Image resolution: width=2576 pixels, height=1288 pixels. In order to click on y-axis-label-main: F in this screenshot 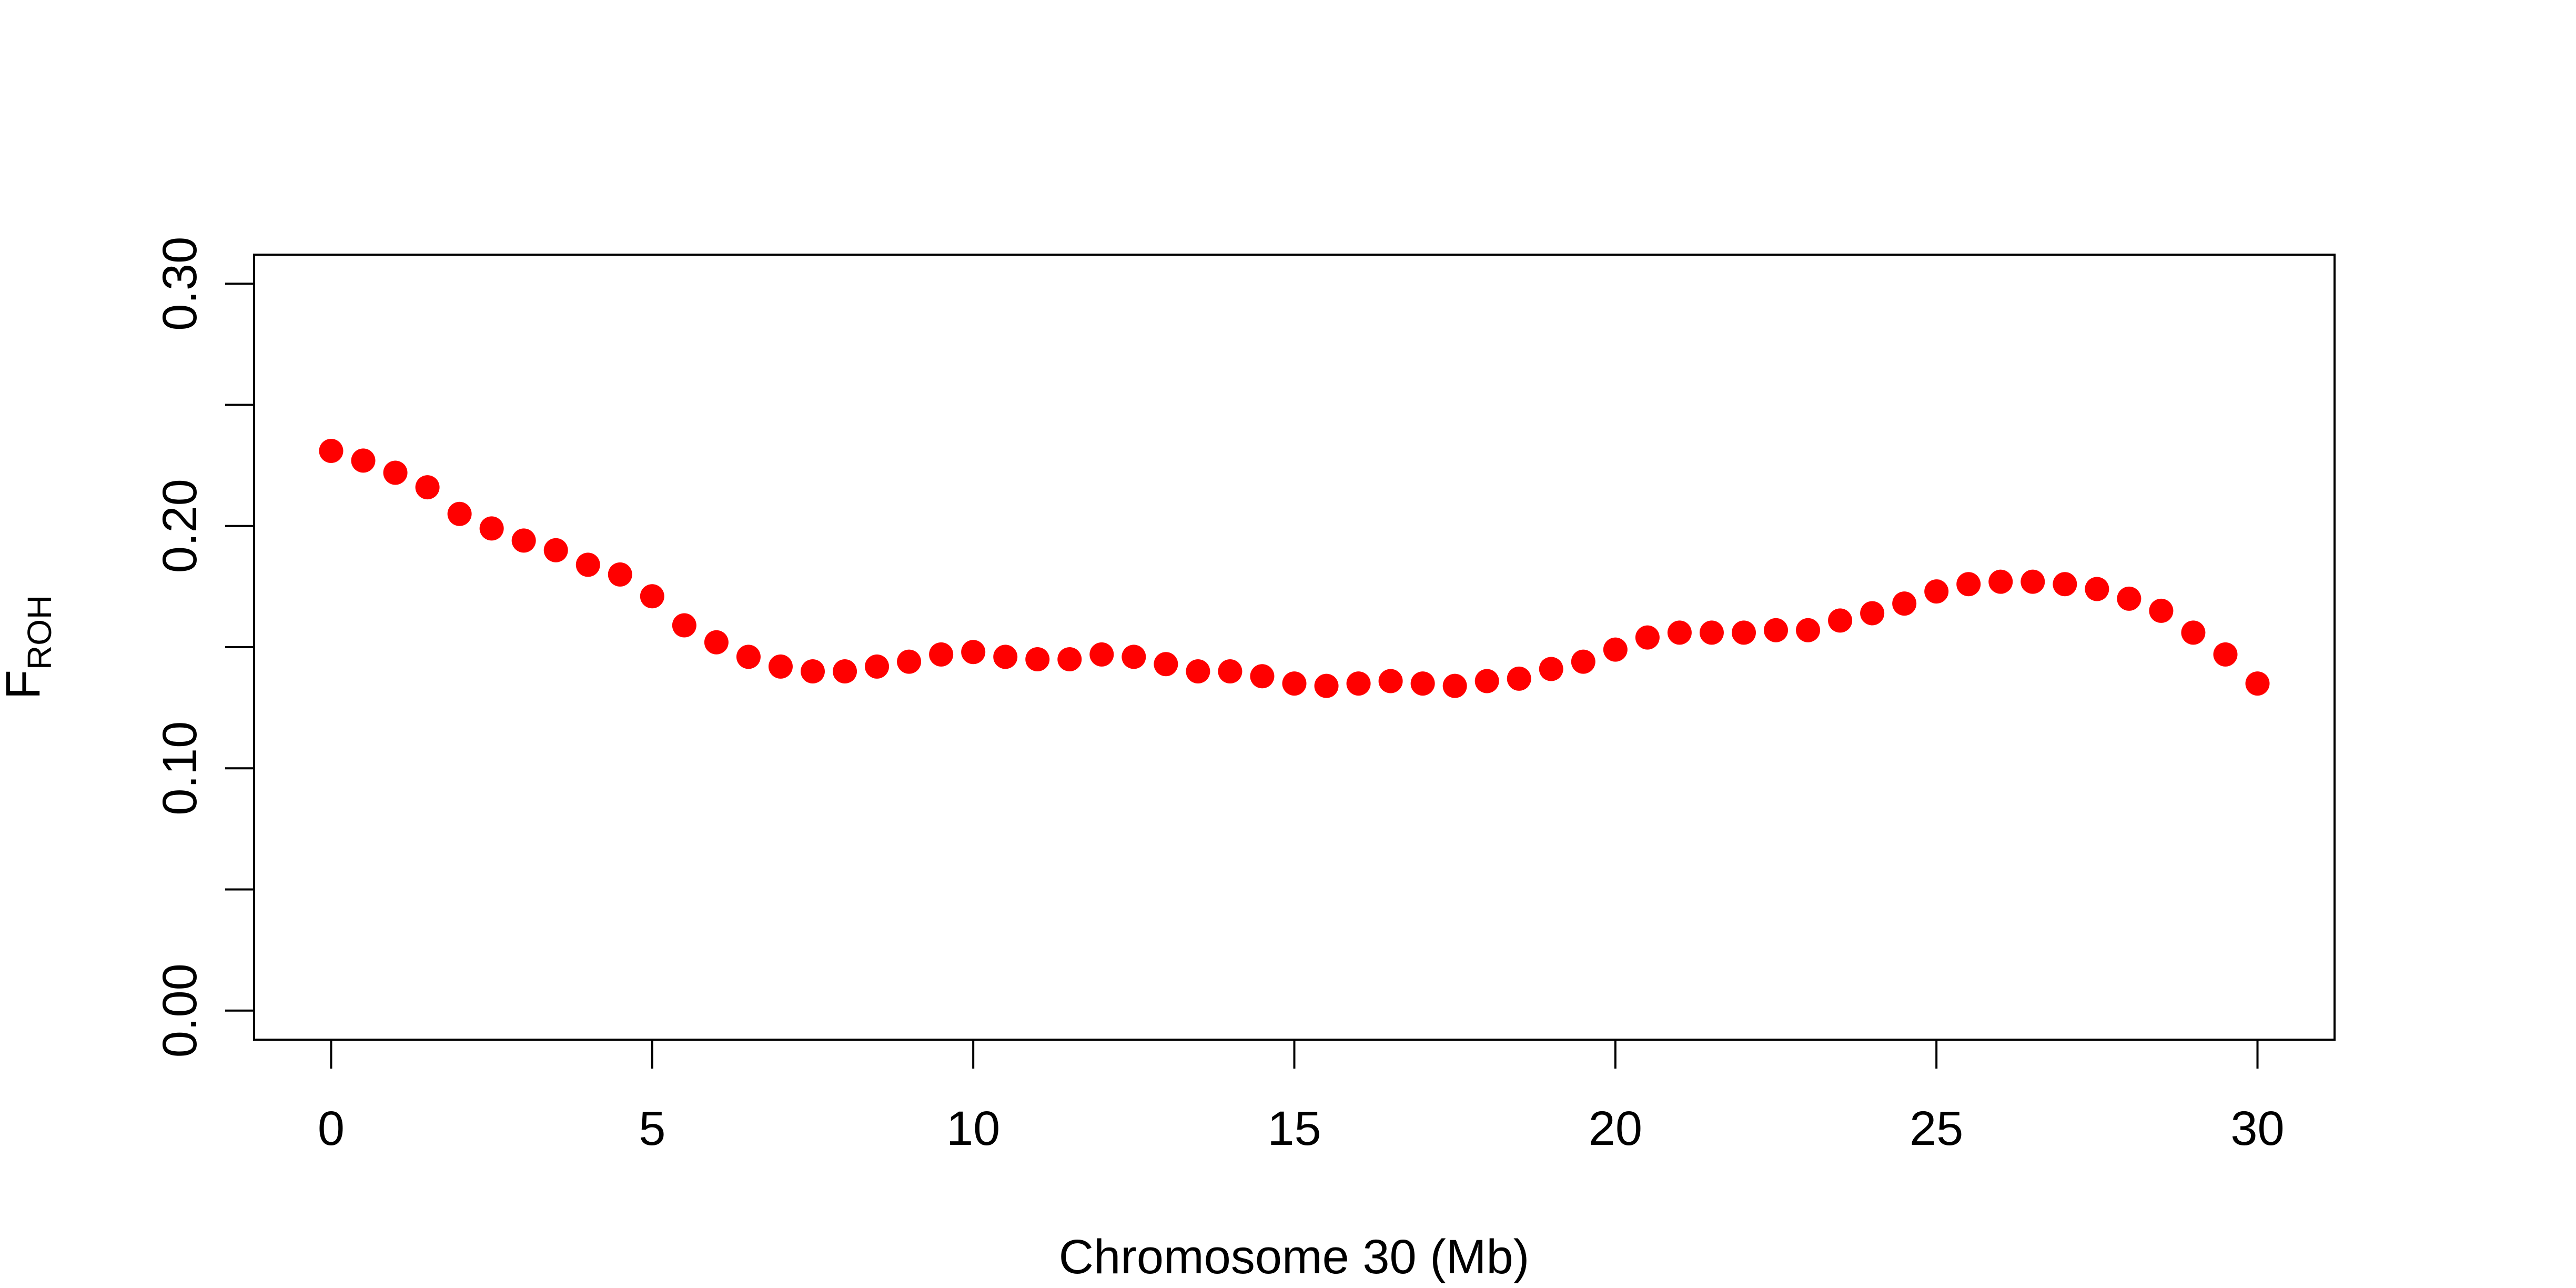, I will do `click(25, 684)`.